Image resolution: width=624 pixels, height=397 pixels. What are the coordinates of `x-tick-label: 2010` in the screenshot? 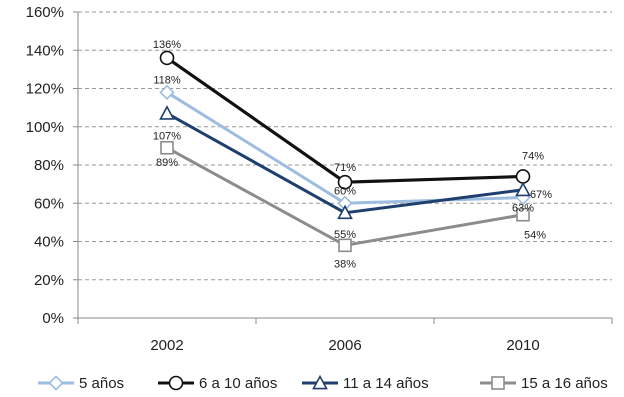 It's located at (522, 345).